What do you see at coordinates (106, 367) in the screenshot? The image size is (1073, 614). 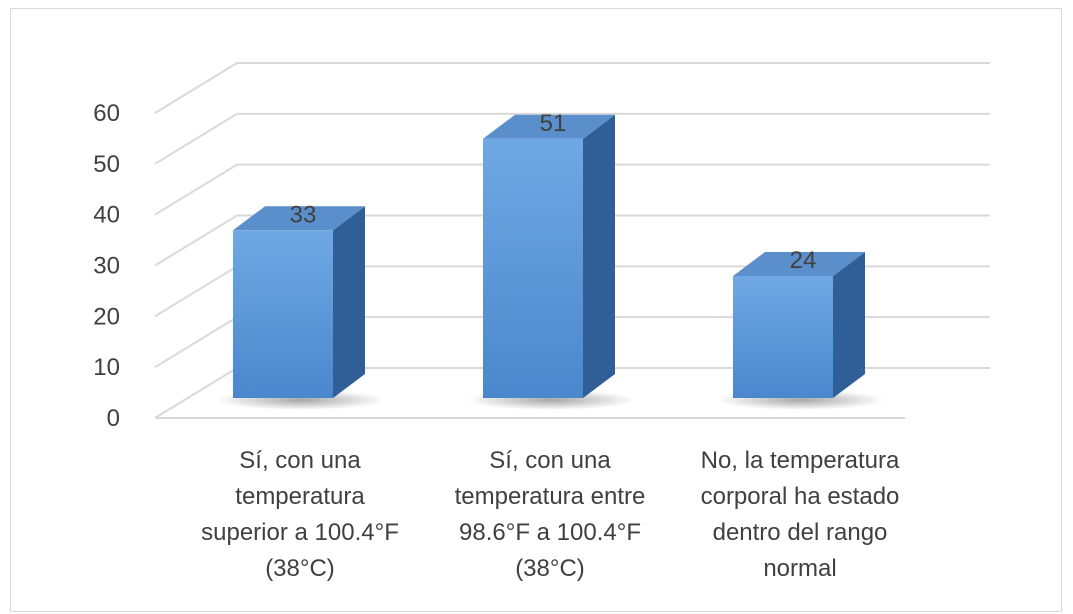 I see `y-tick-label: 10` at bounding box center [106, 367].